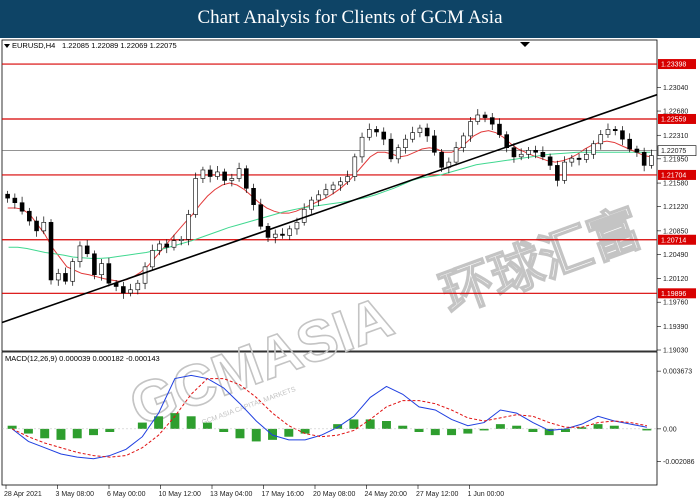 The width and height of the screenshot is (700, 500). I want to click on level-badge-label: 1.22559, so click(673, 119).